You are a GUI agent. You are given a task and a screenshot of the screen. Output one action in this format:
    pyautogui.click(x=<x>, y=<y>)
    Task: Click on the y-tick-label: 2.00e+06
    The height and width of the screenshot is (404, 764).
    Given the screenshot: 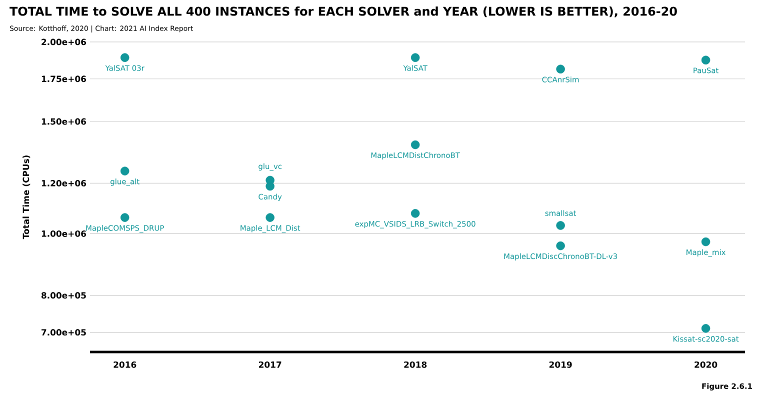 What is the action you would take?
    pyautogui.click(x=64, y=42)
    